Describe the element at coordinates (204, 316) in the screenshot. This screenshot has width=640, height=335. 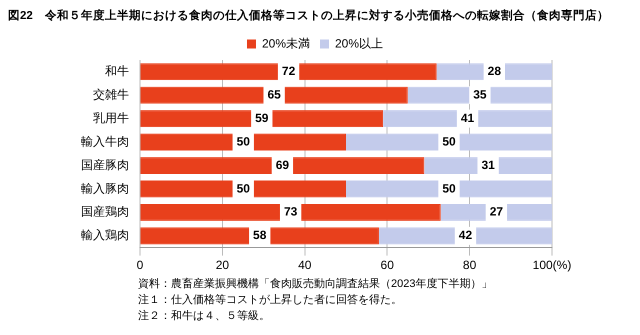
I see `text: 注２：和牛は４、５等級。` at that location.